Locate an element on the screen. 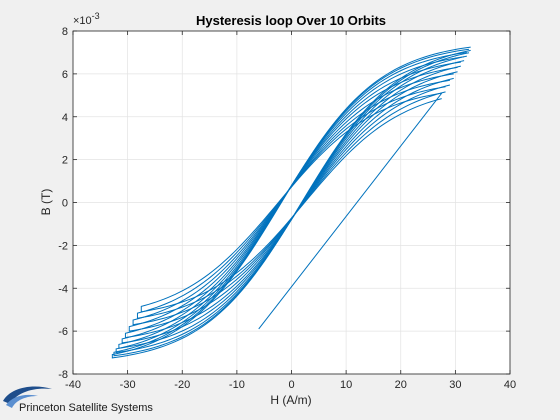 This screenshot has width=560, height=420. y-tick-label: 6 is located at coordinates (65, 75).